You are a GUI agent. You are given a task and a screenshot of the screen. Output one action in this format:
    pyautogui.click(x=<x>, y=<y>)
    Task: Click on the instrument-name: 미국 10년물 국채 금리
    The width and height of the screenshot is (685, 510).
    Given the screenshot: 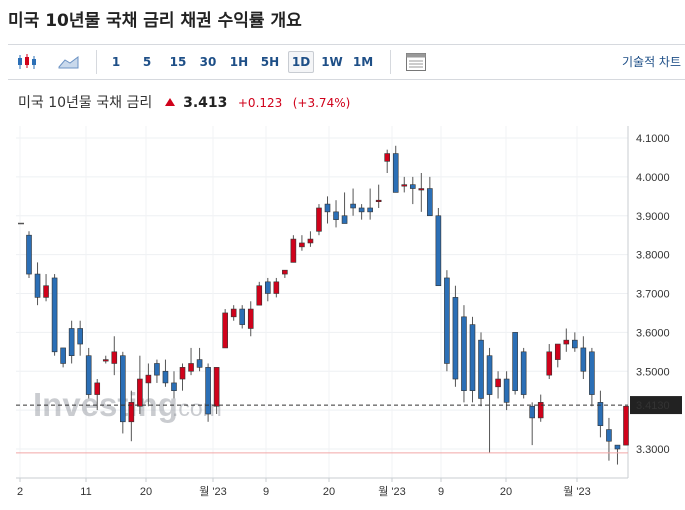 What is the action you would take?
    pyautogui.click(x=85, y=103)
    